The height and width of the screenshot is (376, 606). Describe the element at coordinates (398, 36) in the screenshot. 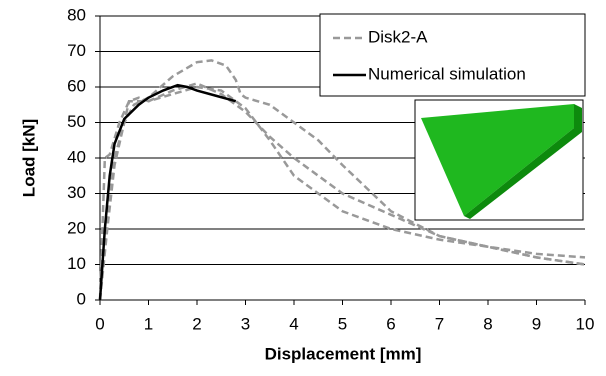

I see `legend-label: Disk2-A` at that location.